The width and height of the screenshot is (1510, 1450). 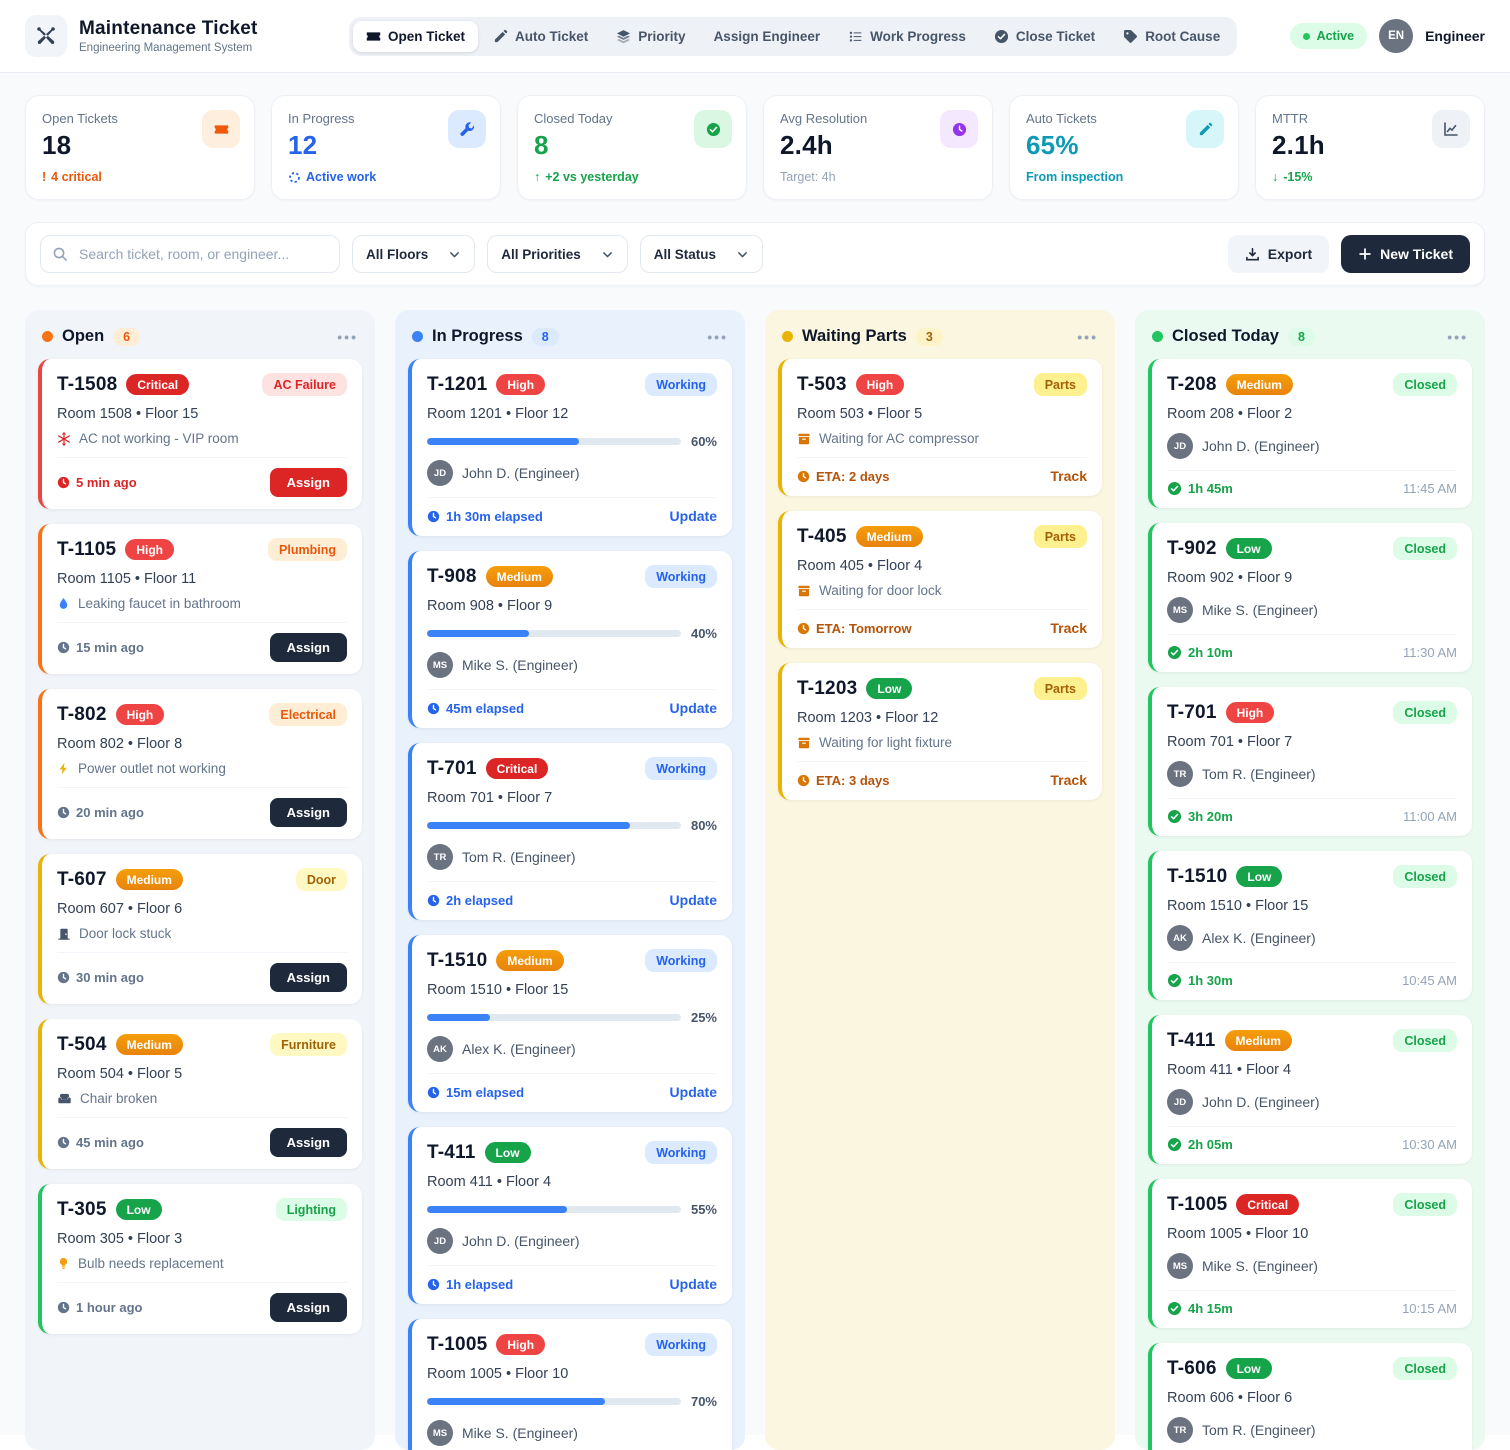 I want to click on filter-select-all-floors: All Floors, so click(x=414, y=254).